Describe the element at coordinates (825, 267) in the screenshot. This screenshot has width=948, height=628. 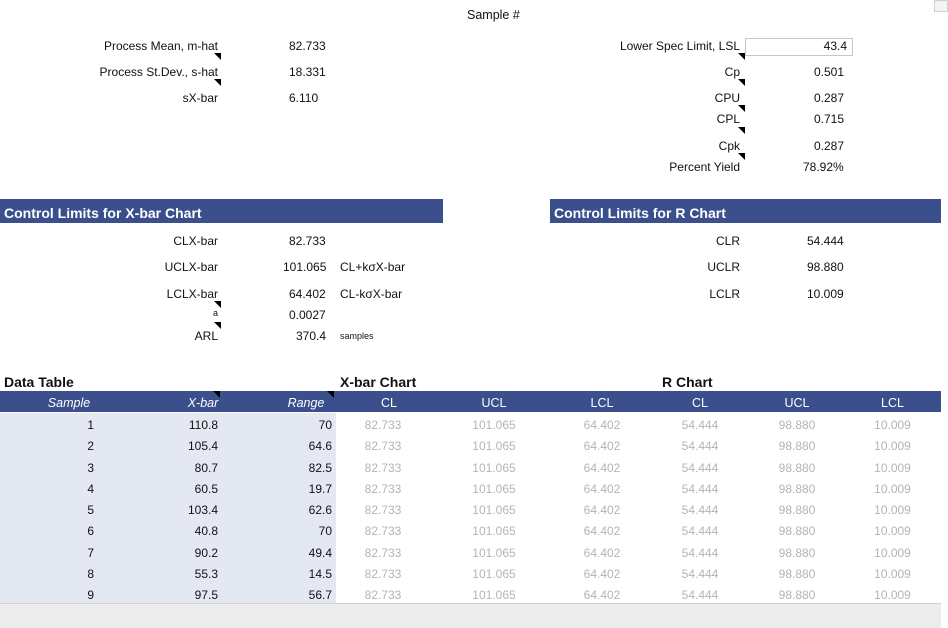
I see `uclr-value: 98.880` at that location.